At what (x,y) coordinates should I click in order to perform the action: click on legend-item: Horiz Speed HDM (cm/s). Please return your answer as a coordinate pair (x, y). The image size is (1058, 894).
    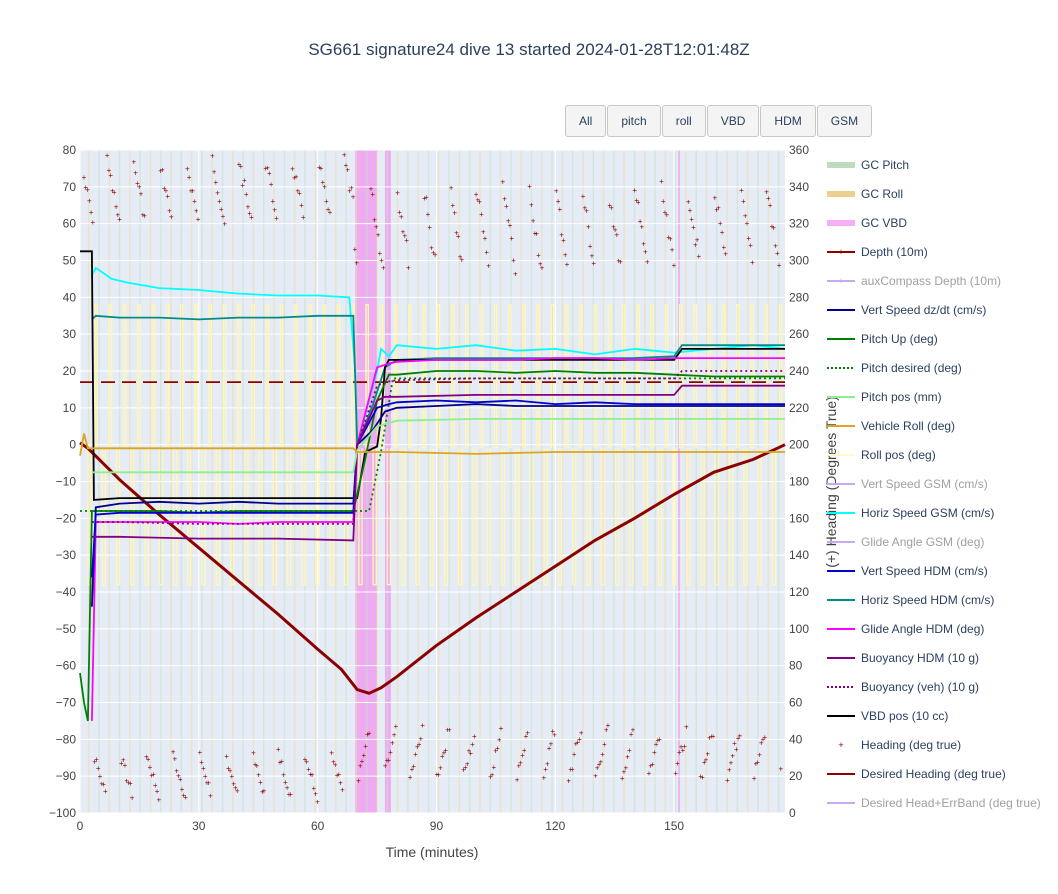
    Looking at the image, I should click on (910, 600).